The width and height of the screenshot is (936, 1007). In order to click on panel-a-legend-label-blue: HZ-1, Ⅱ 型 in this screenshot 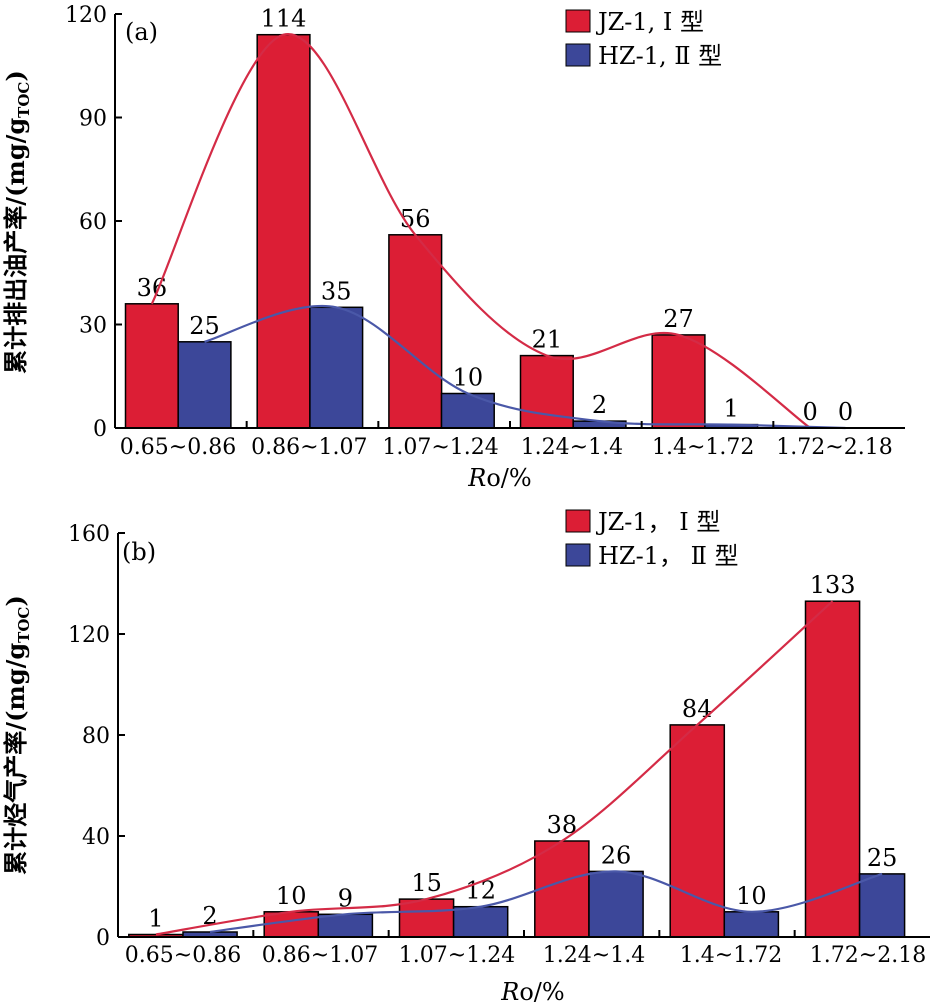, I will do `click(660, 56)`.